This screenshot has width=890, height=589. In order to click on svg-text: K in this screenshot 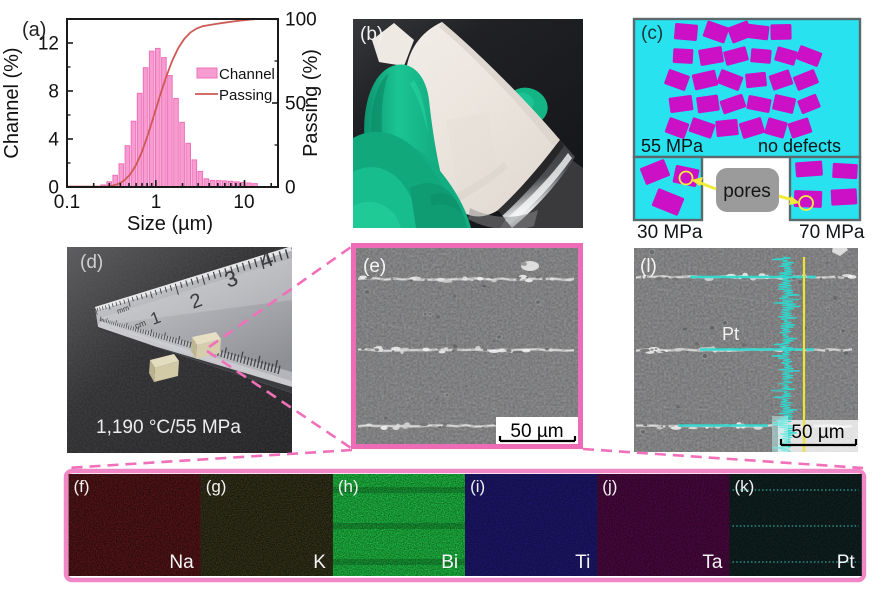, I will do `click(319, 562)`.